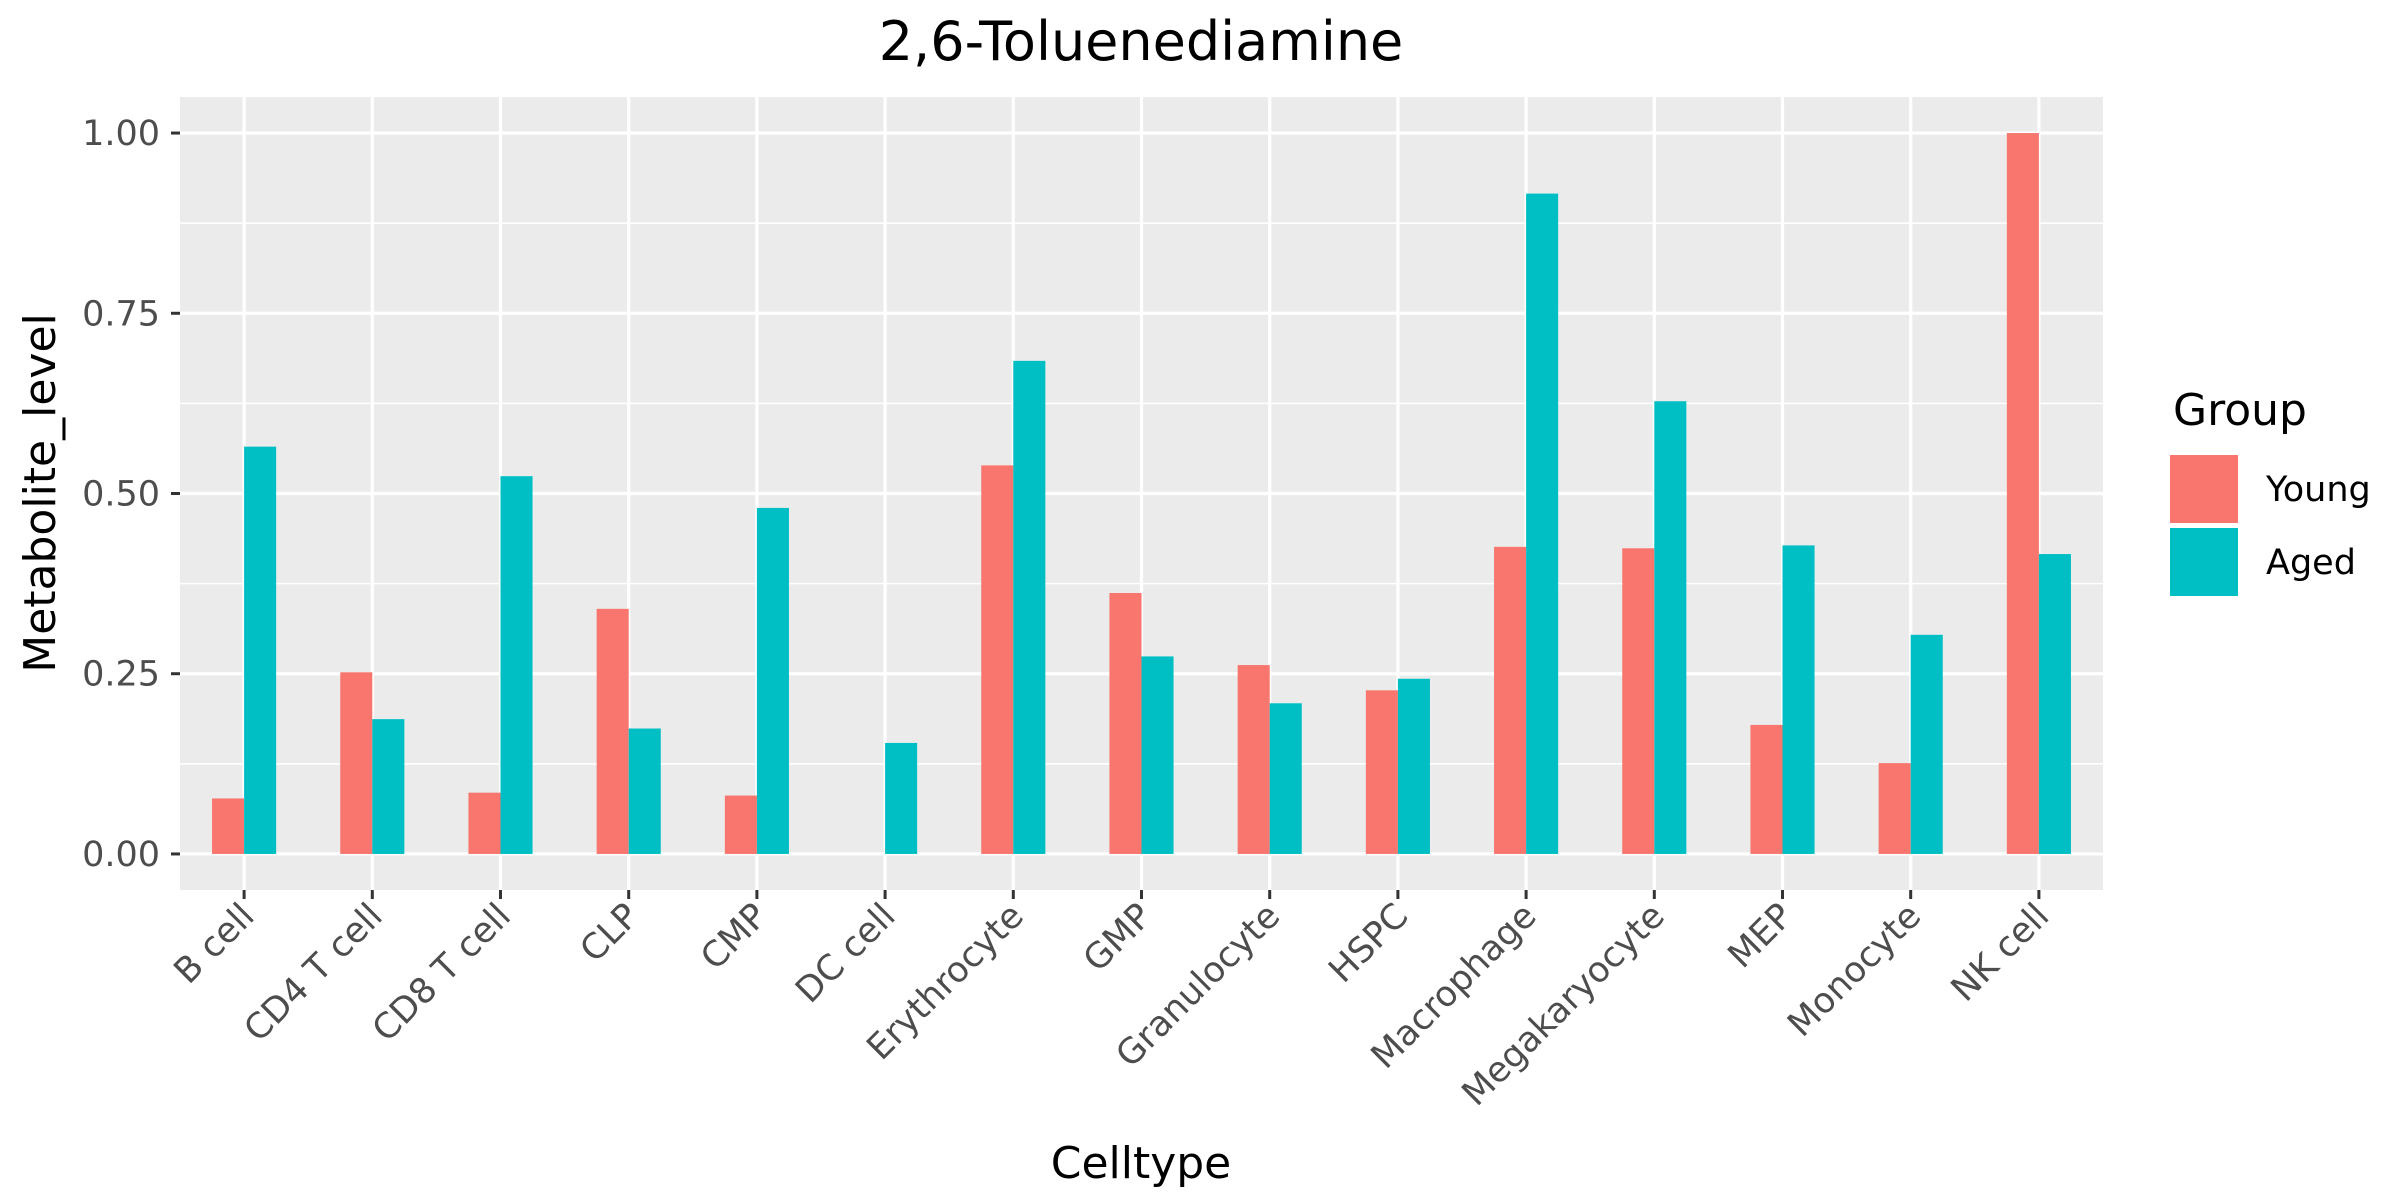  What do you see at coordinates (121, 134) in the screenshot?
I see `y-tick-label: 1.00` at bounding box center [121, 134].